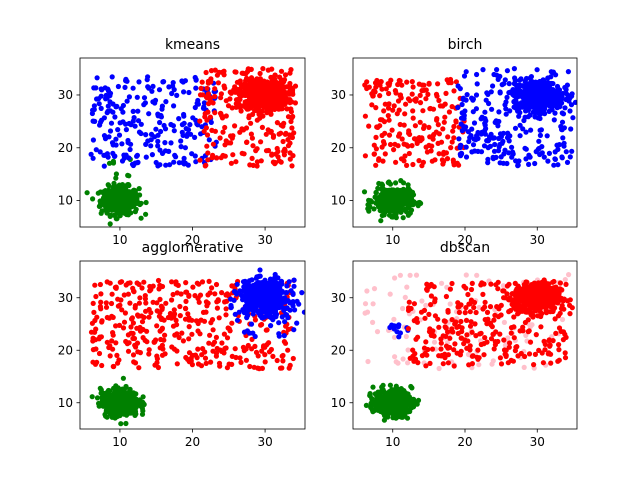  What do you see at coordinates (193, 248) in the screenshot?
I see `subplot-title: agglomerative` at bounding box center [193, 248].